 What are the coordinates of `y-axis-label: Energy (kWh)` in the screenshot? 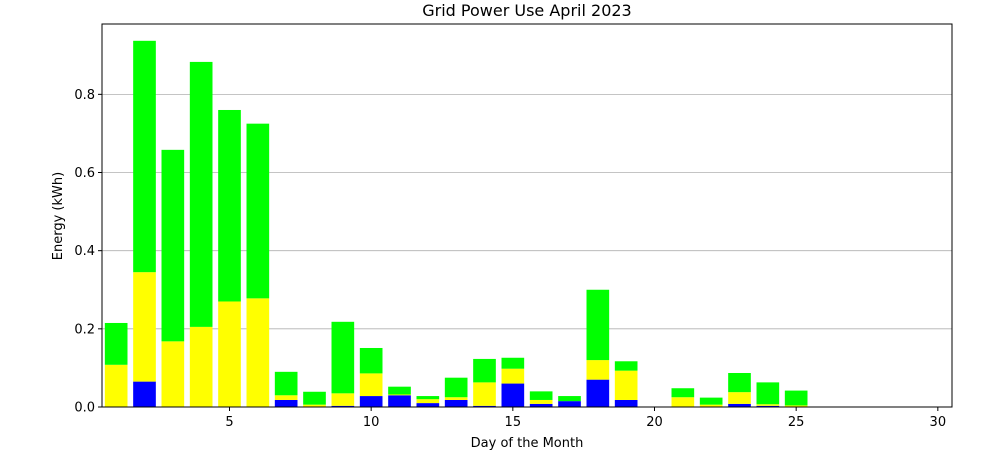 It's located at (58, 216).